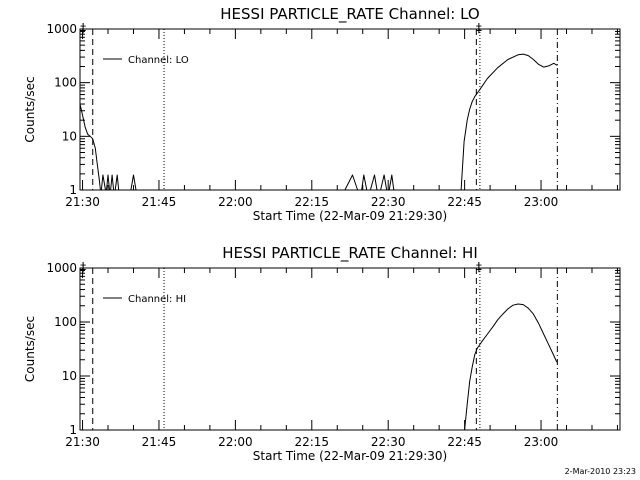  Describe the element at coordinates (311, 442) in the screenshot. I see `chart-hi-x-tick-label: 22:15` at that location.